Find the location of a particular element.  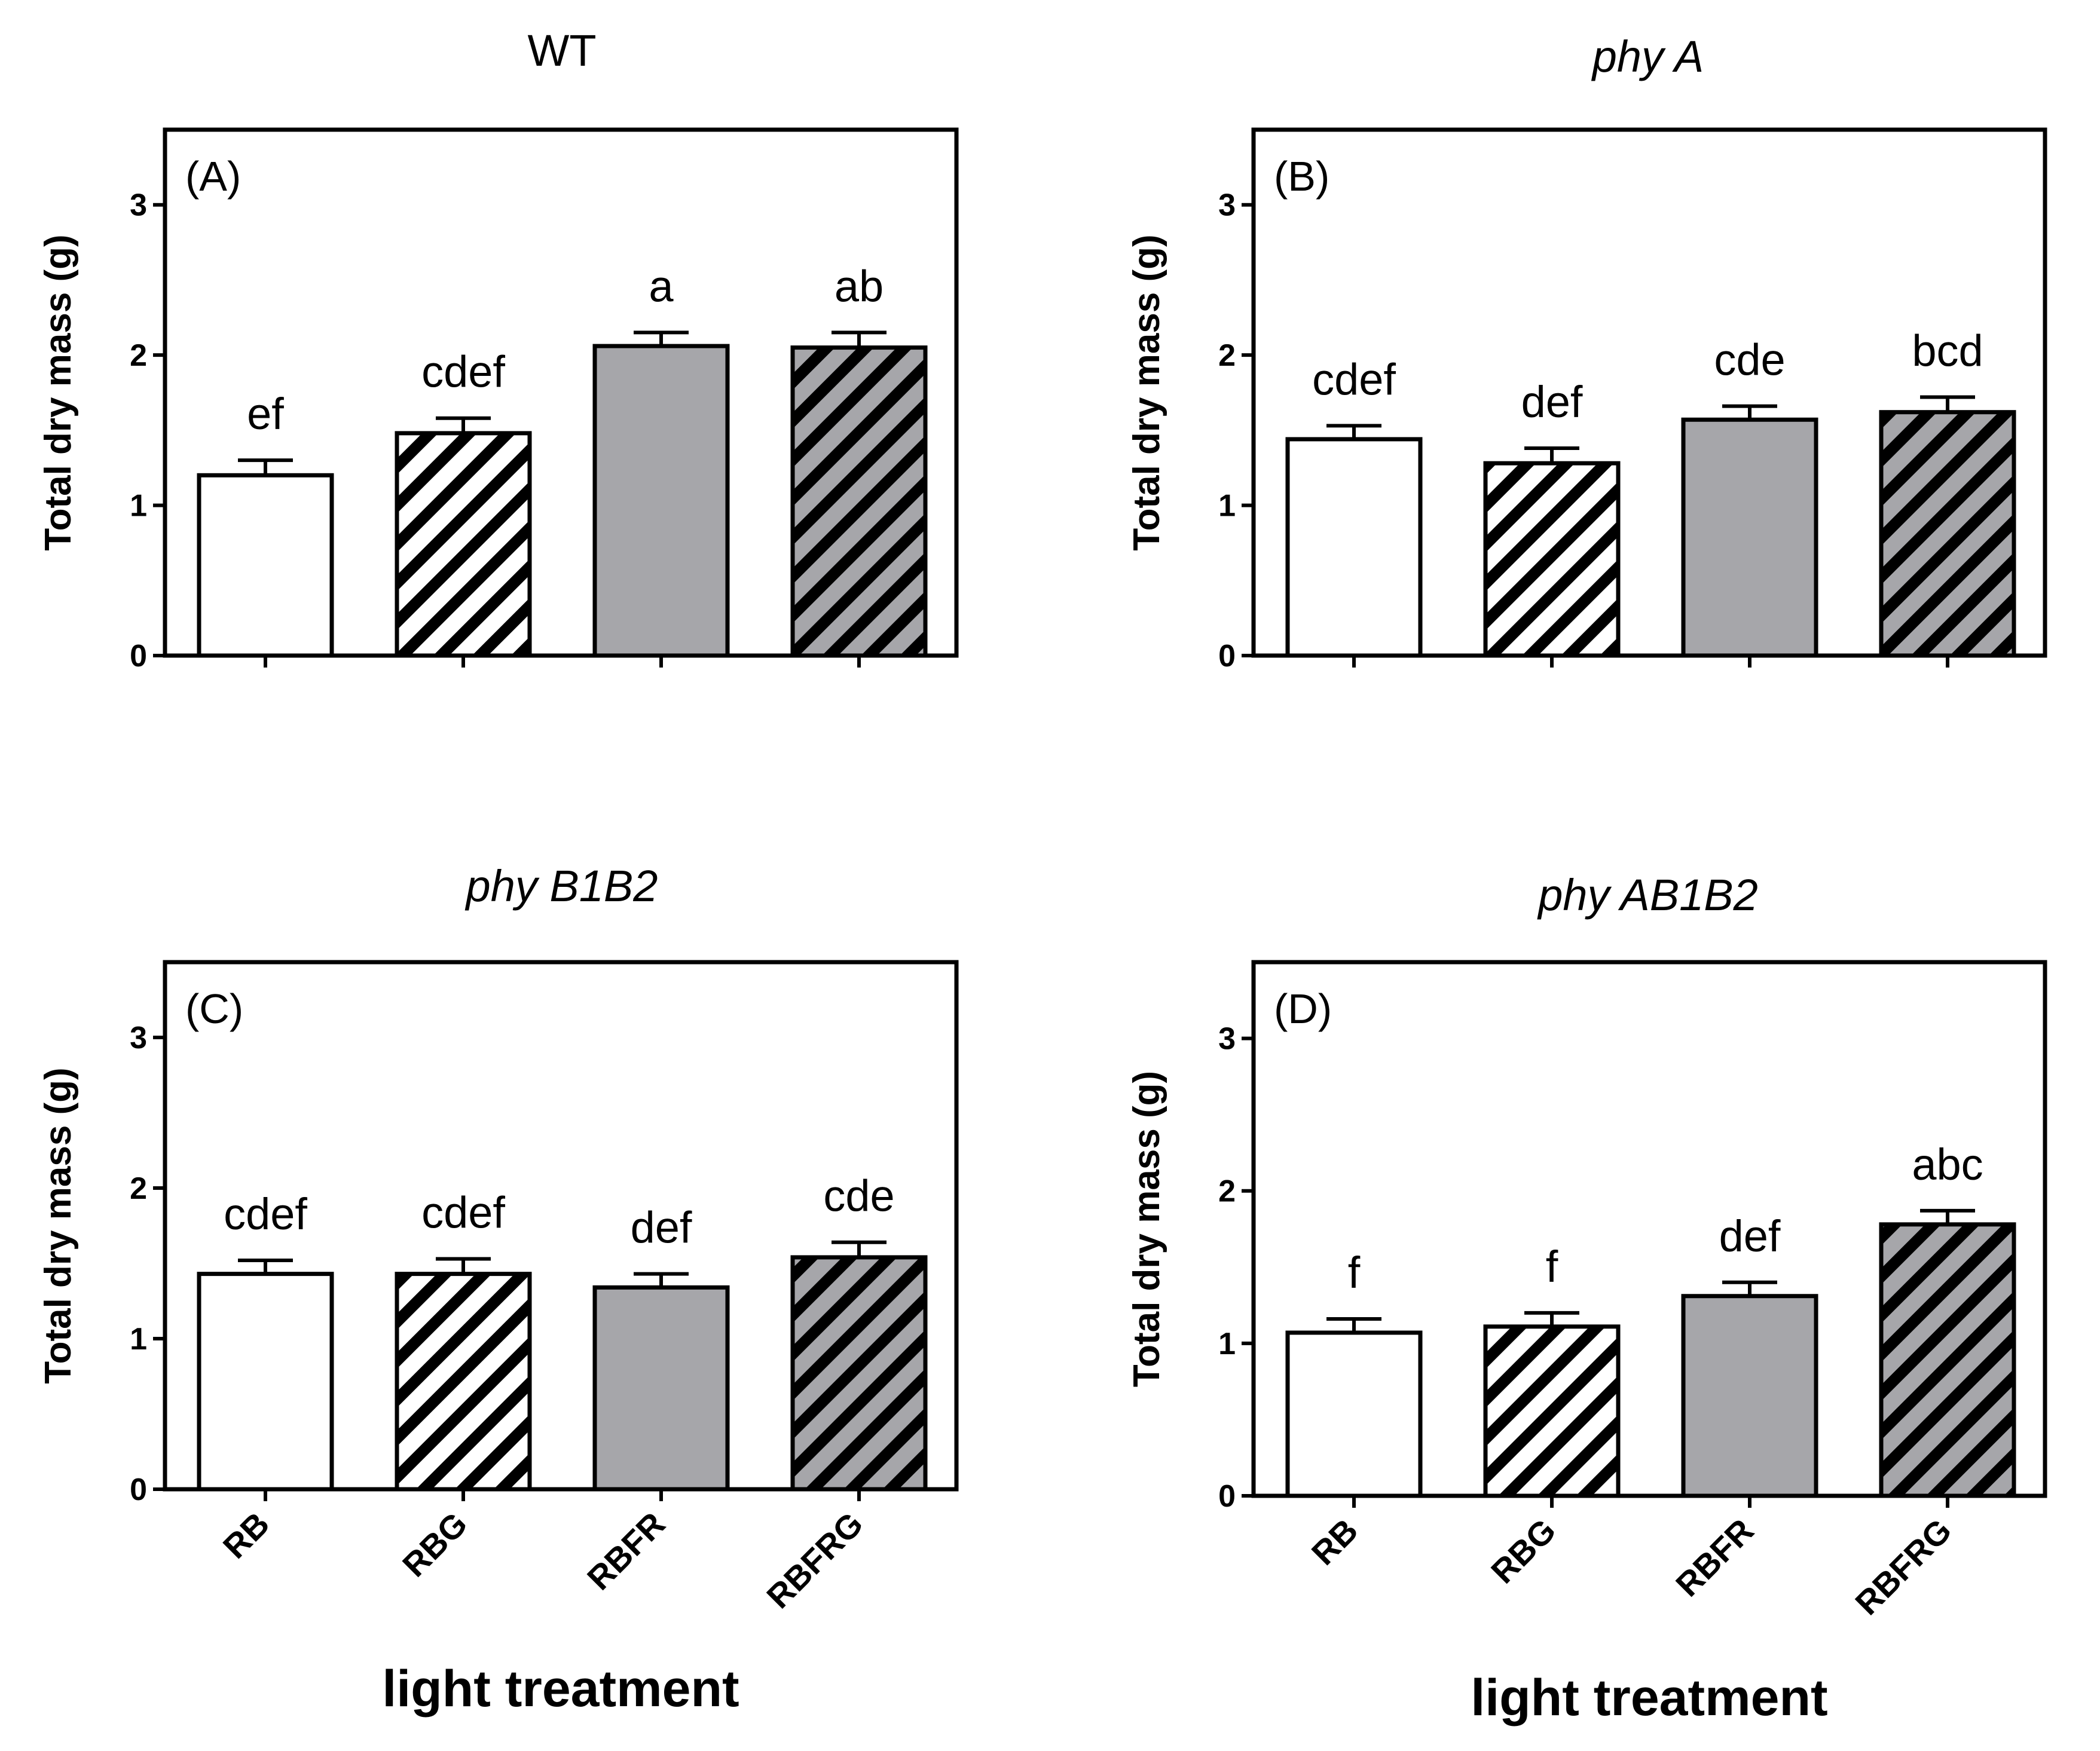

significance-letter: ef is located at coordinates (265, 414).